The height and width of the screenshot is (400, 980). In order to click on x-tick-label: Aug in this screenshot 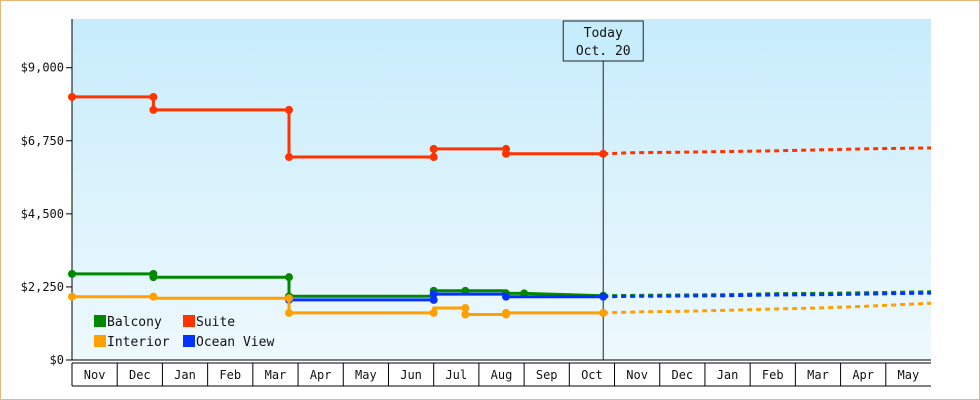, I will do `click(502, 375)`.